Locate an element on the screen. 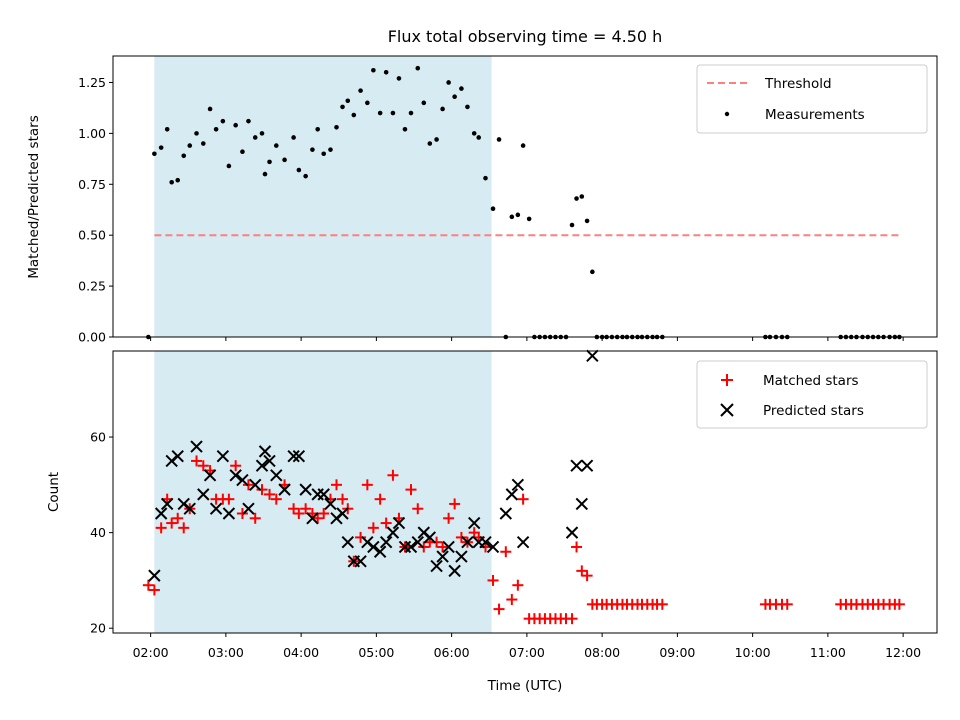 The image size is (960, 720). bottom-legend: Matched stars Predicted stars is located at coordinates (812, 394).